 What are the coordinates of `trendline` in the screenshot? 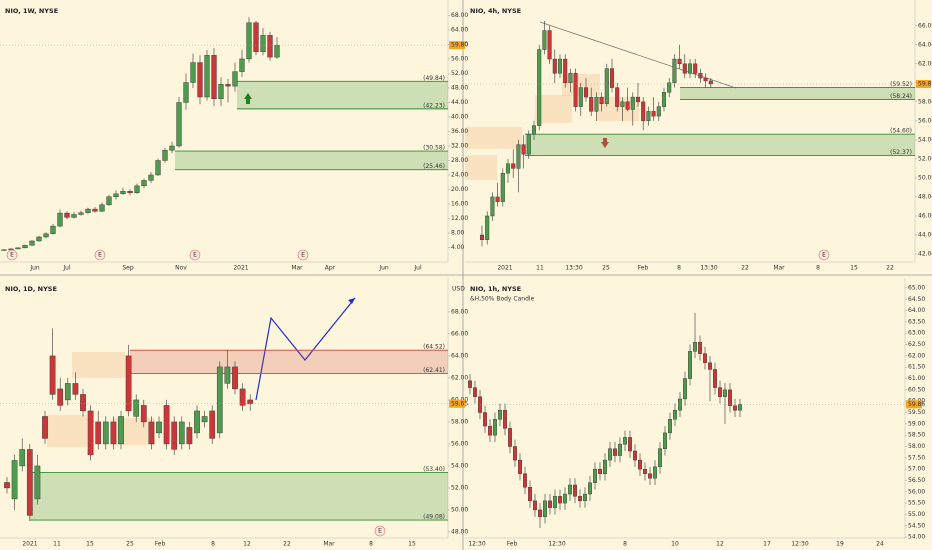 It's located at (638, 55).